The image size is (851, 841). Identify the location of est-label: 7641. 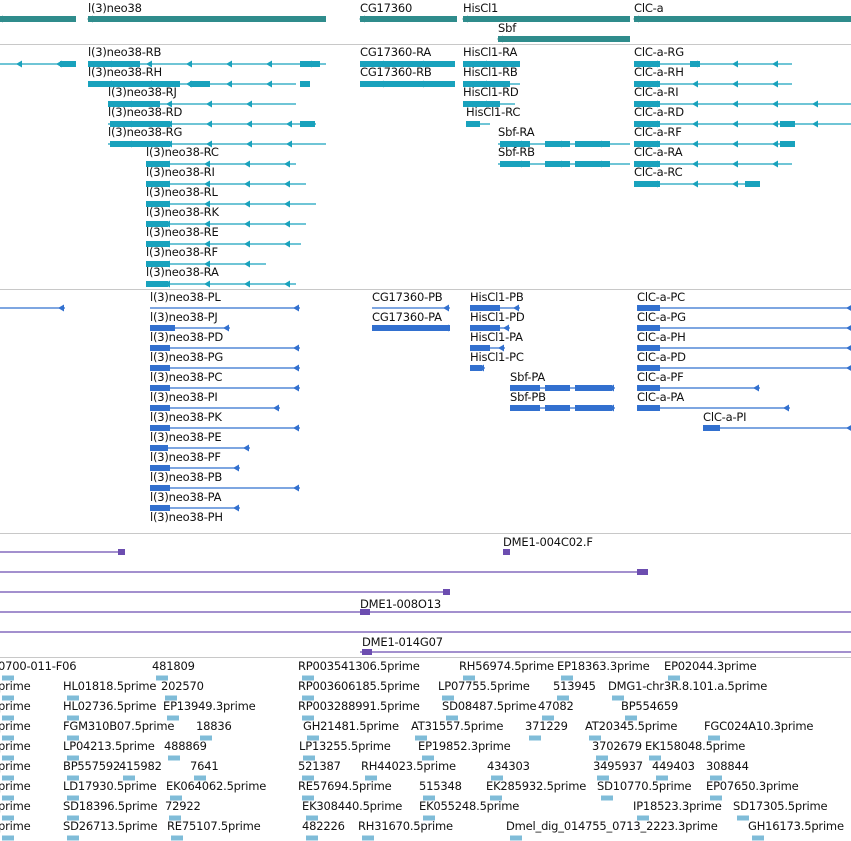
(204, 766).